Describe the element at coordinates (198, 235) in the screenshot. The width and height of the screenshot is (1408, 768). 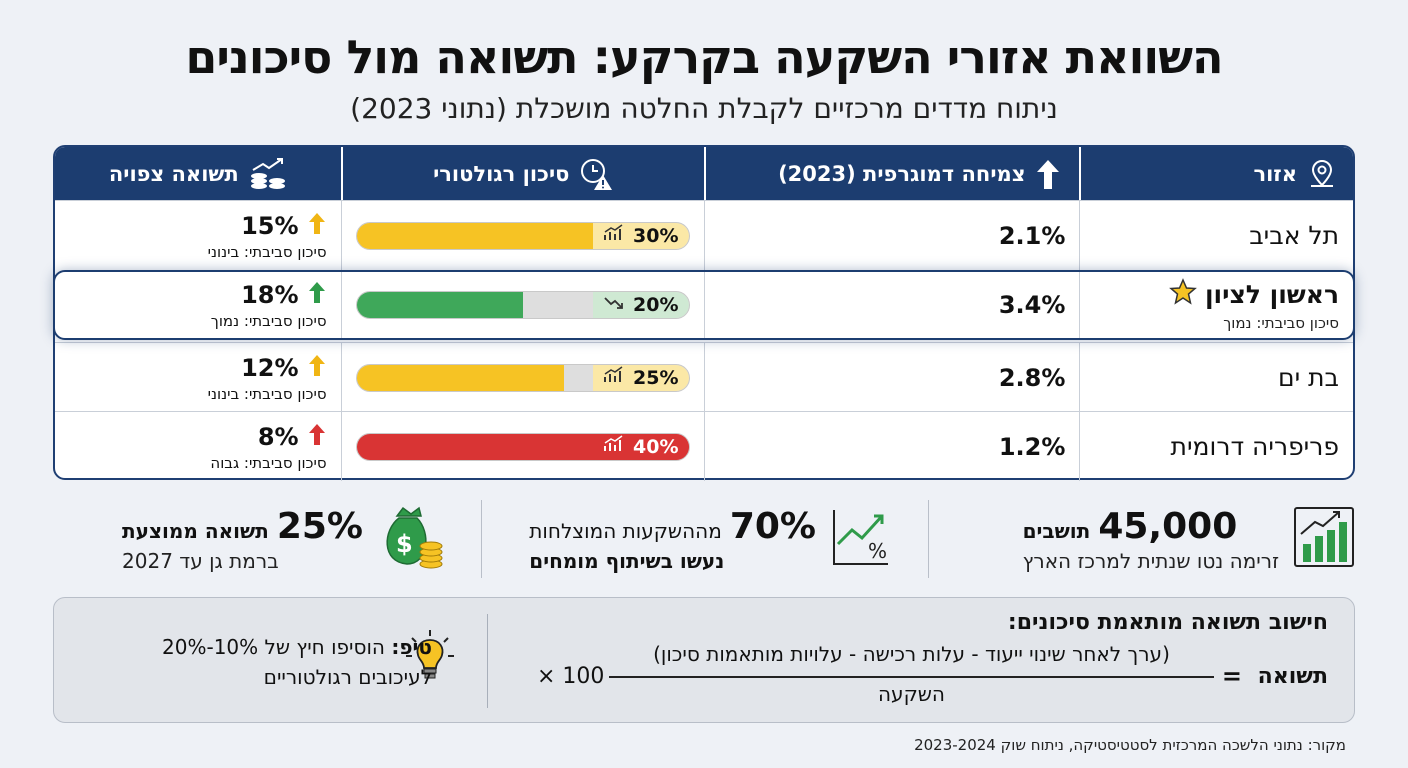
I see `return-cell: 15% סיכון סביבתי: בינוני` at that location.